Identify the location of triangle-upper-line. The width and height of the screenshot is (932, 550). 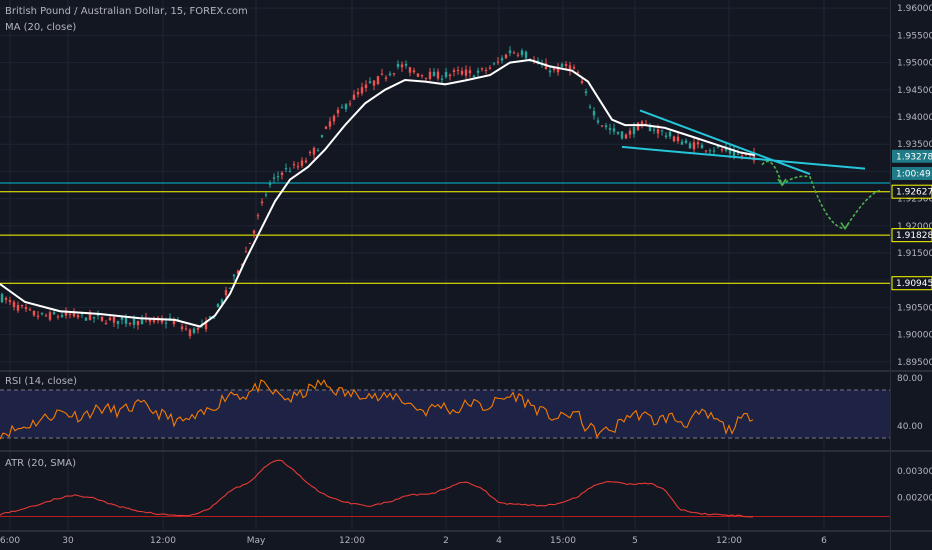
(725, 142).